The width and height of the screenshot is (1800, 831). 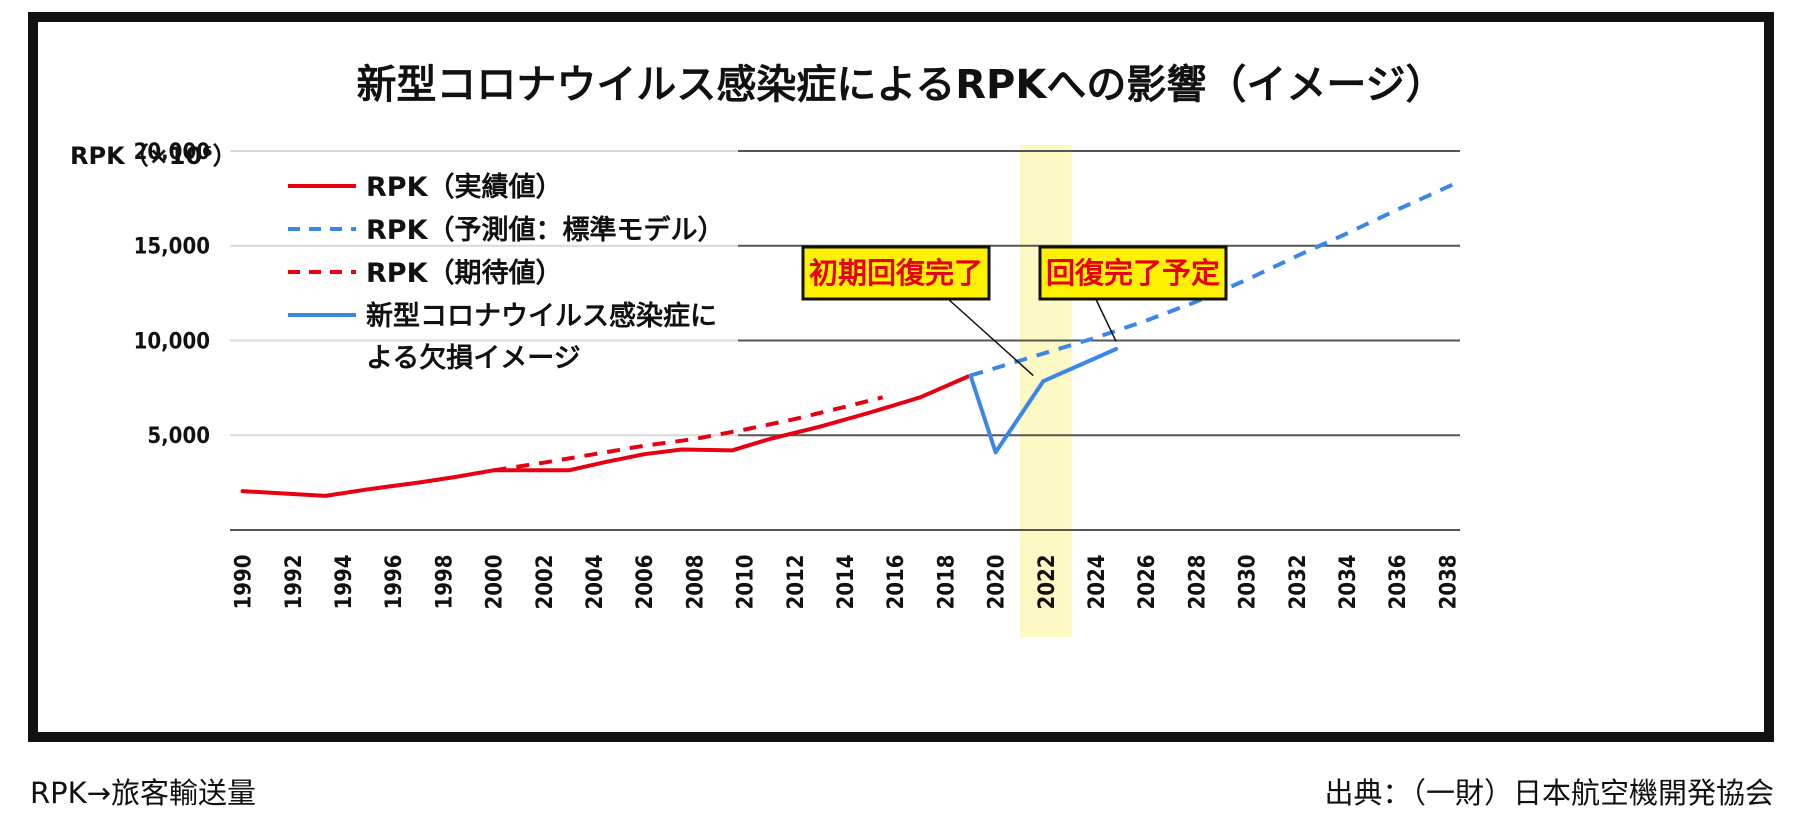 I want to click on x-tick-label: 2008, so click(x=695, y=581).